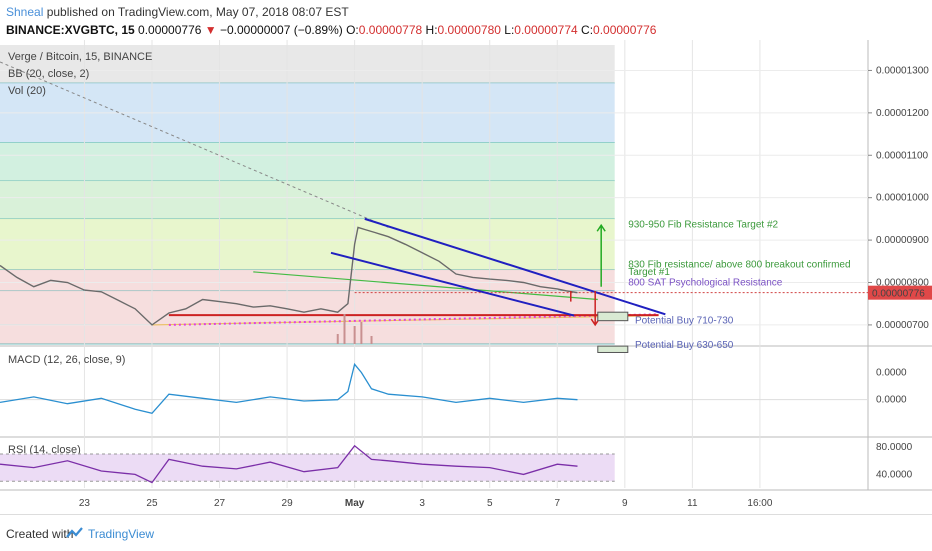 This screenshot has width=932, height=551. I want to click on last-price: 0.00000776, so click(168, 30).